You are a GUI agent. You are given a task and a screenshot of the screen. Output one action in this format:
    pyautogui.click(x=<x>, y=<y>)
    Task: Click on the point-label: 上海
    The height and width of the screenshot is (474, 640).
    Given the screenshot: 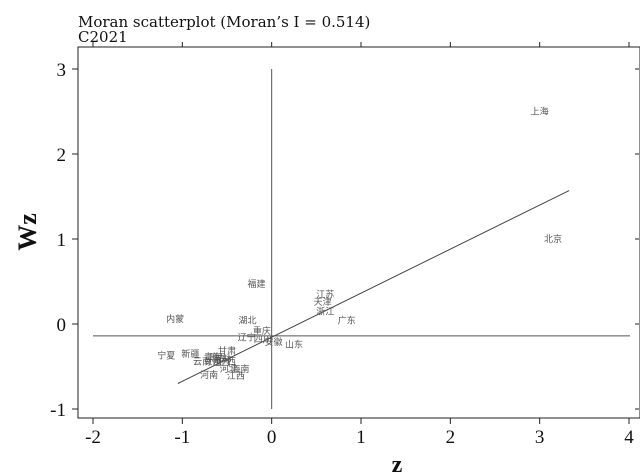 What is the action you would take?
    pyautogui.click(x=540, y=112)
    